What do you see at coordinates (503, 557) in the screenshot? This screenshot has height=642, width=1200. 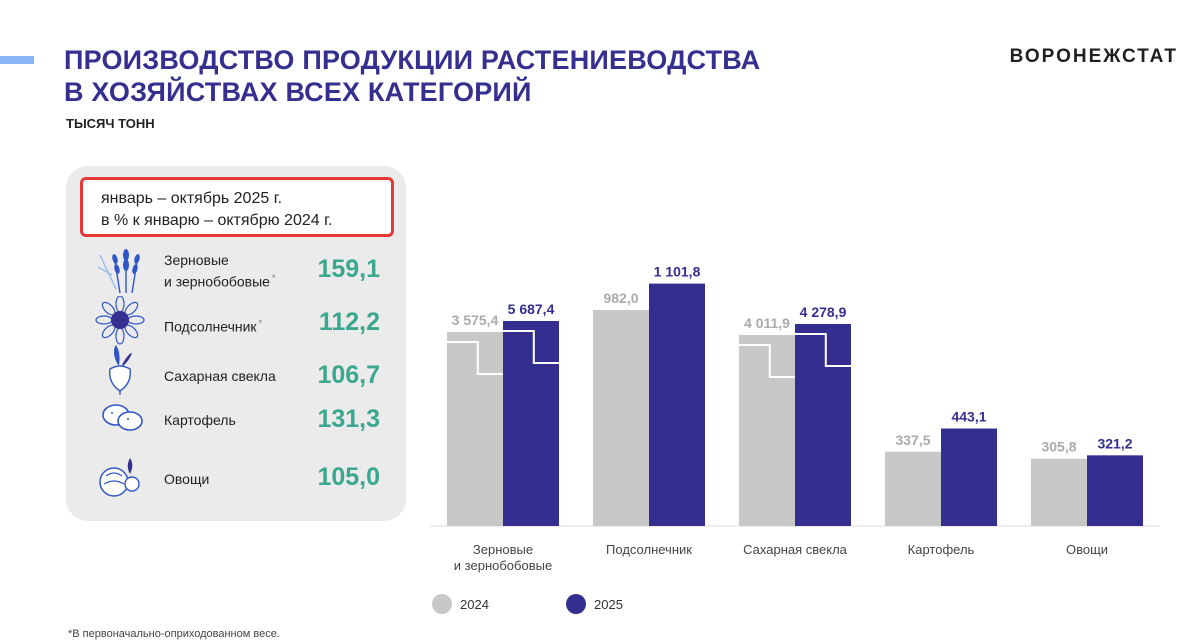 I see `category-label: Зерновые и зернобобовые` at bounding box center [503, 557].